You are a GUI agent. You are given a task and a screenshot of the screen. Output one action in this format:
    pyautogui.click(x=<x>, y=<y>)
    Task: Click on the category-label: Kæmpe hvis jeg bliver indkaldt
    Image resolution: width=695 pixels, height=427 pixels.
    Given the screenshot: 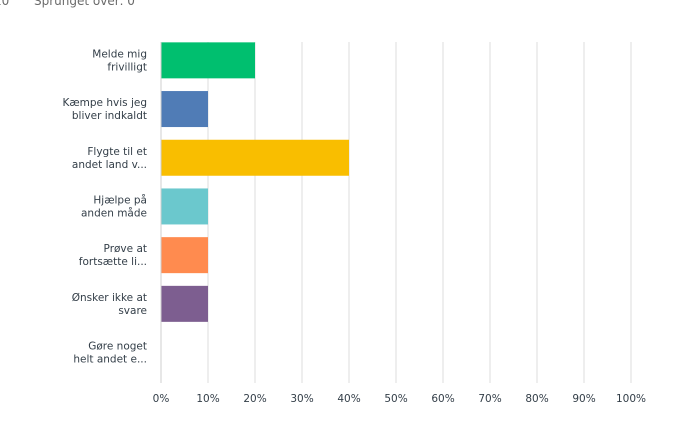 What is the action you would take?
    pyautogui.click(x=104, y=109)
    